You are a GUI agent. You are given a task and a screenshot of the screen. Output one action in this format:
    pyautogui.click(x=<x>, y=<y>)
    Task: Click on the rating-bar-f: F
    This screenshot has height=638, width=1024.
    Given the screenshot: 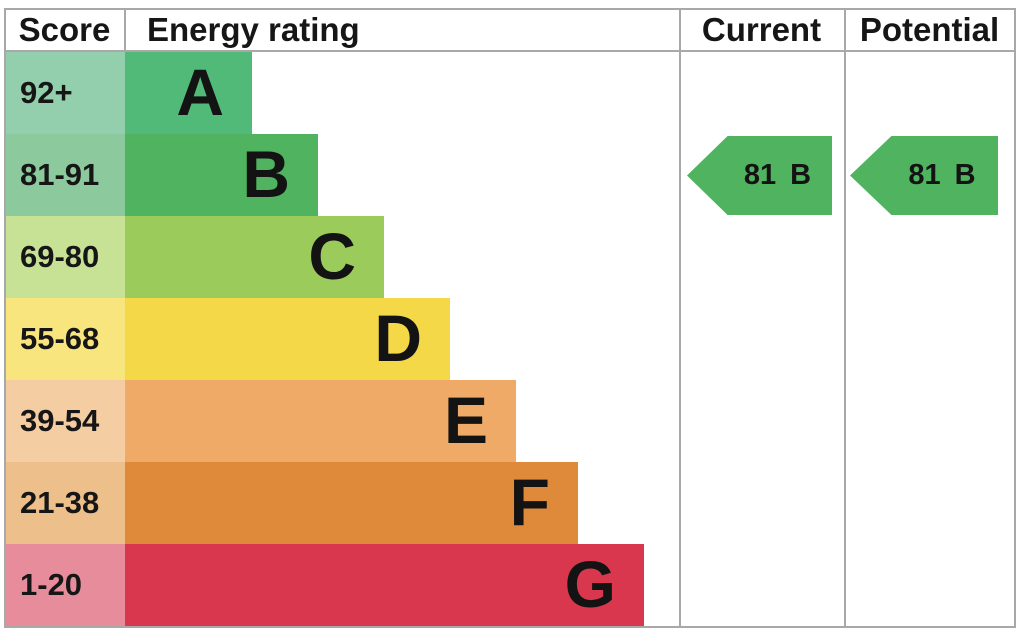 What is the action you would take?
    pyautogui.click(x=351, y=503)
    